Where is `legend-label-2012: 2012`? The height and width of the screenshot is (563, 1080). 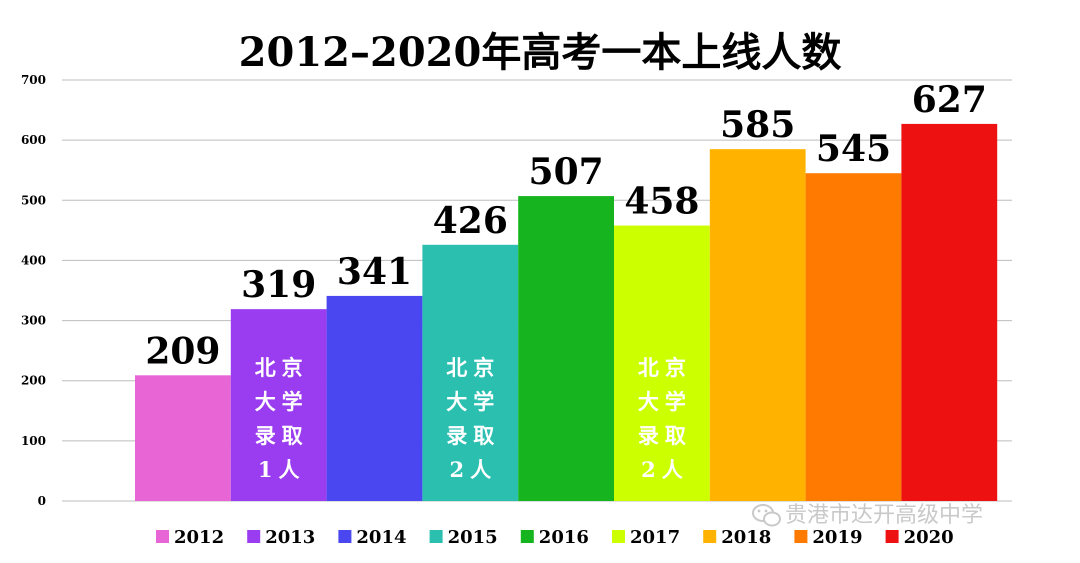
legend-label-2012: 2012 is located at coordinates (199, 537).